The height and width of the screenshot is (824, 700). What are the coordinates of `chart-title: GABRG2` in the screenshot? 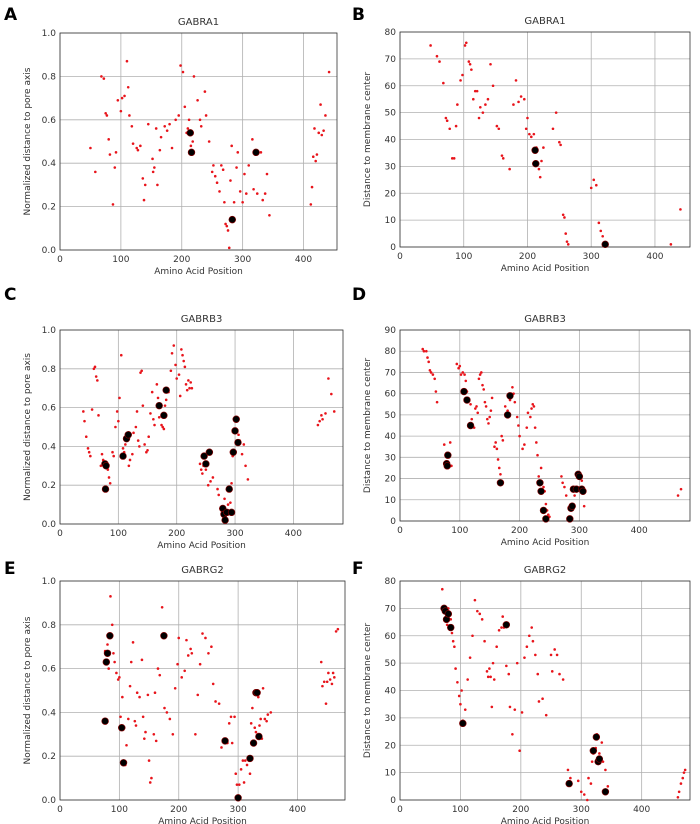 It's located at (202, 570).